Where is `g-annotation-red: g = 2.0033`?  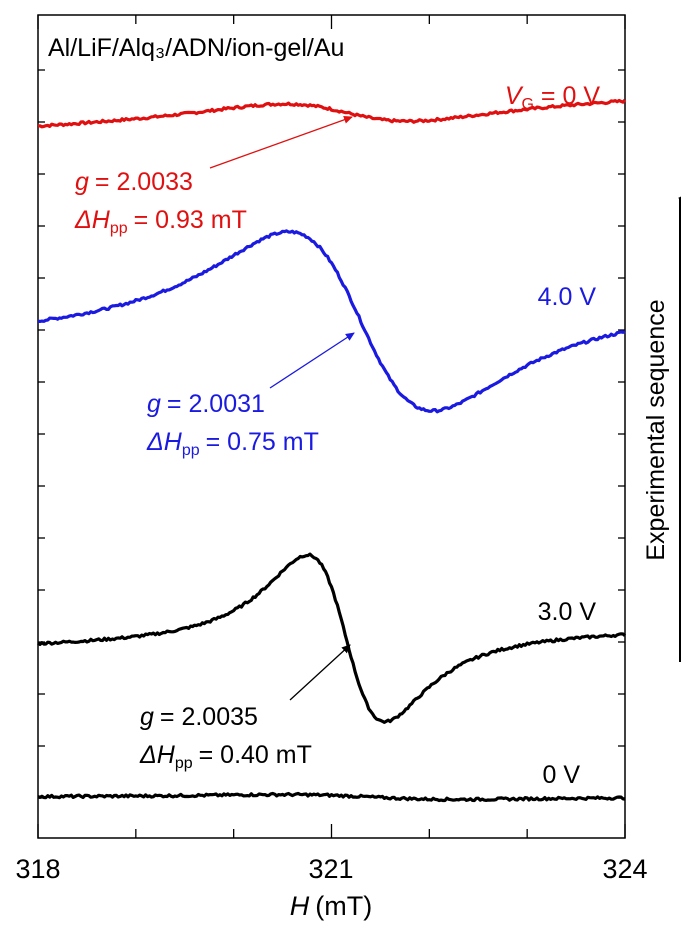 g-annotation-red: g = 2.0033 is located at coordinates (134, 182).